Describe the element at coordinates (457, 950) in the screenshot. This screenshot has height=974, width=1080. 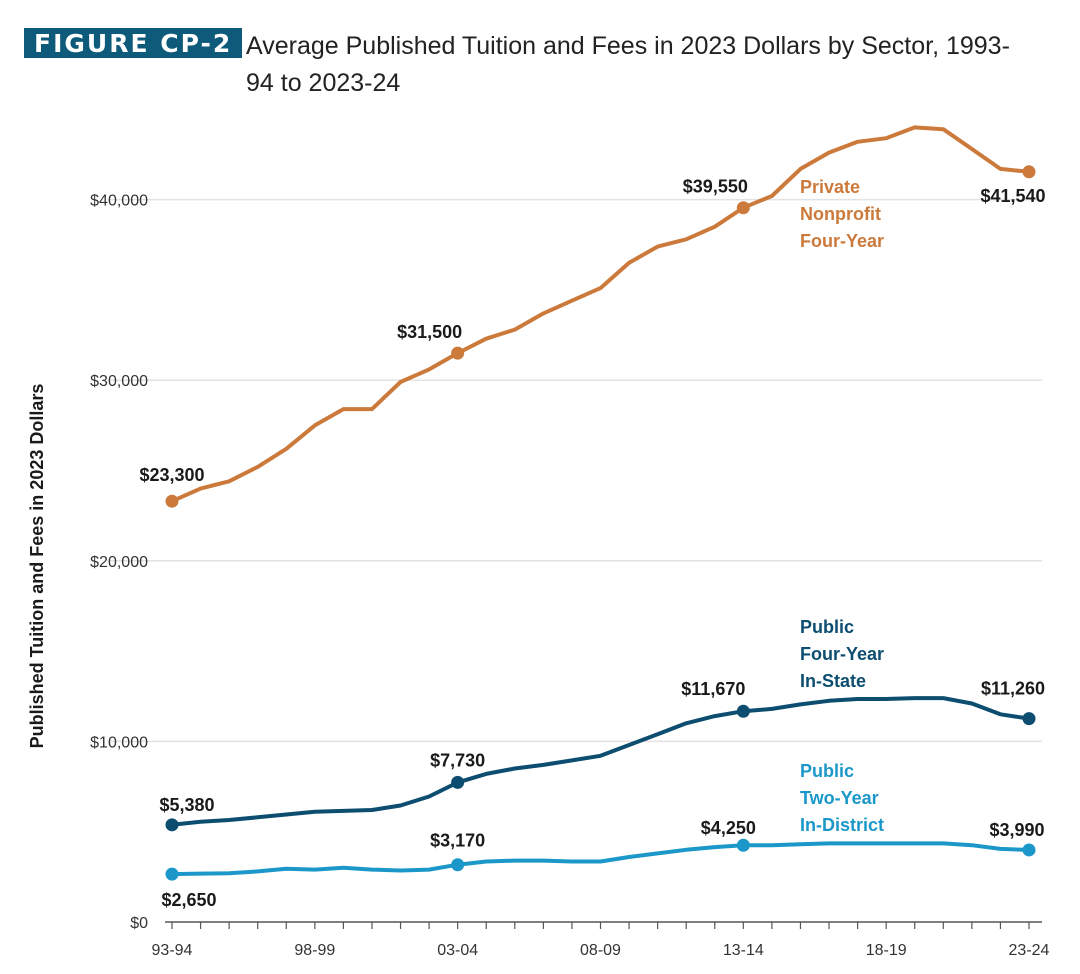
I see `x-tick-label: 03-04` at that location.